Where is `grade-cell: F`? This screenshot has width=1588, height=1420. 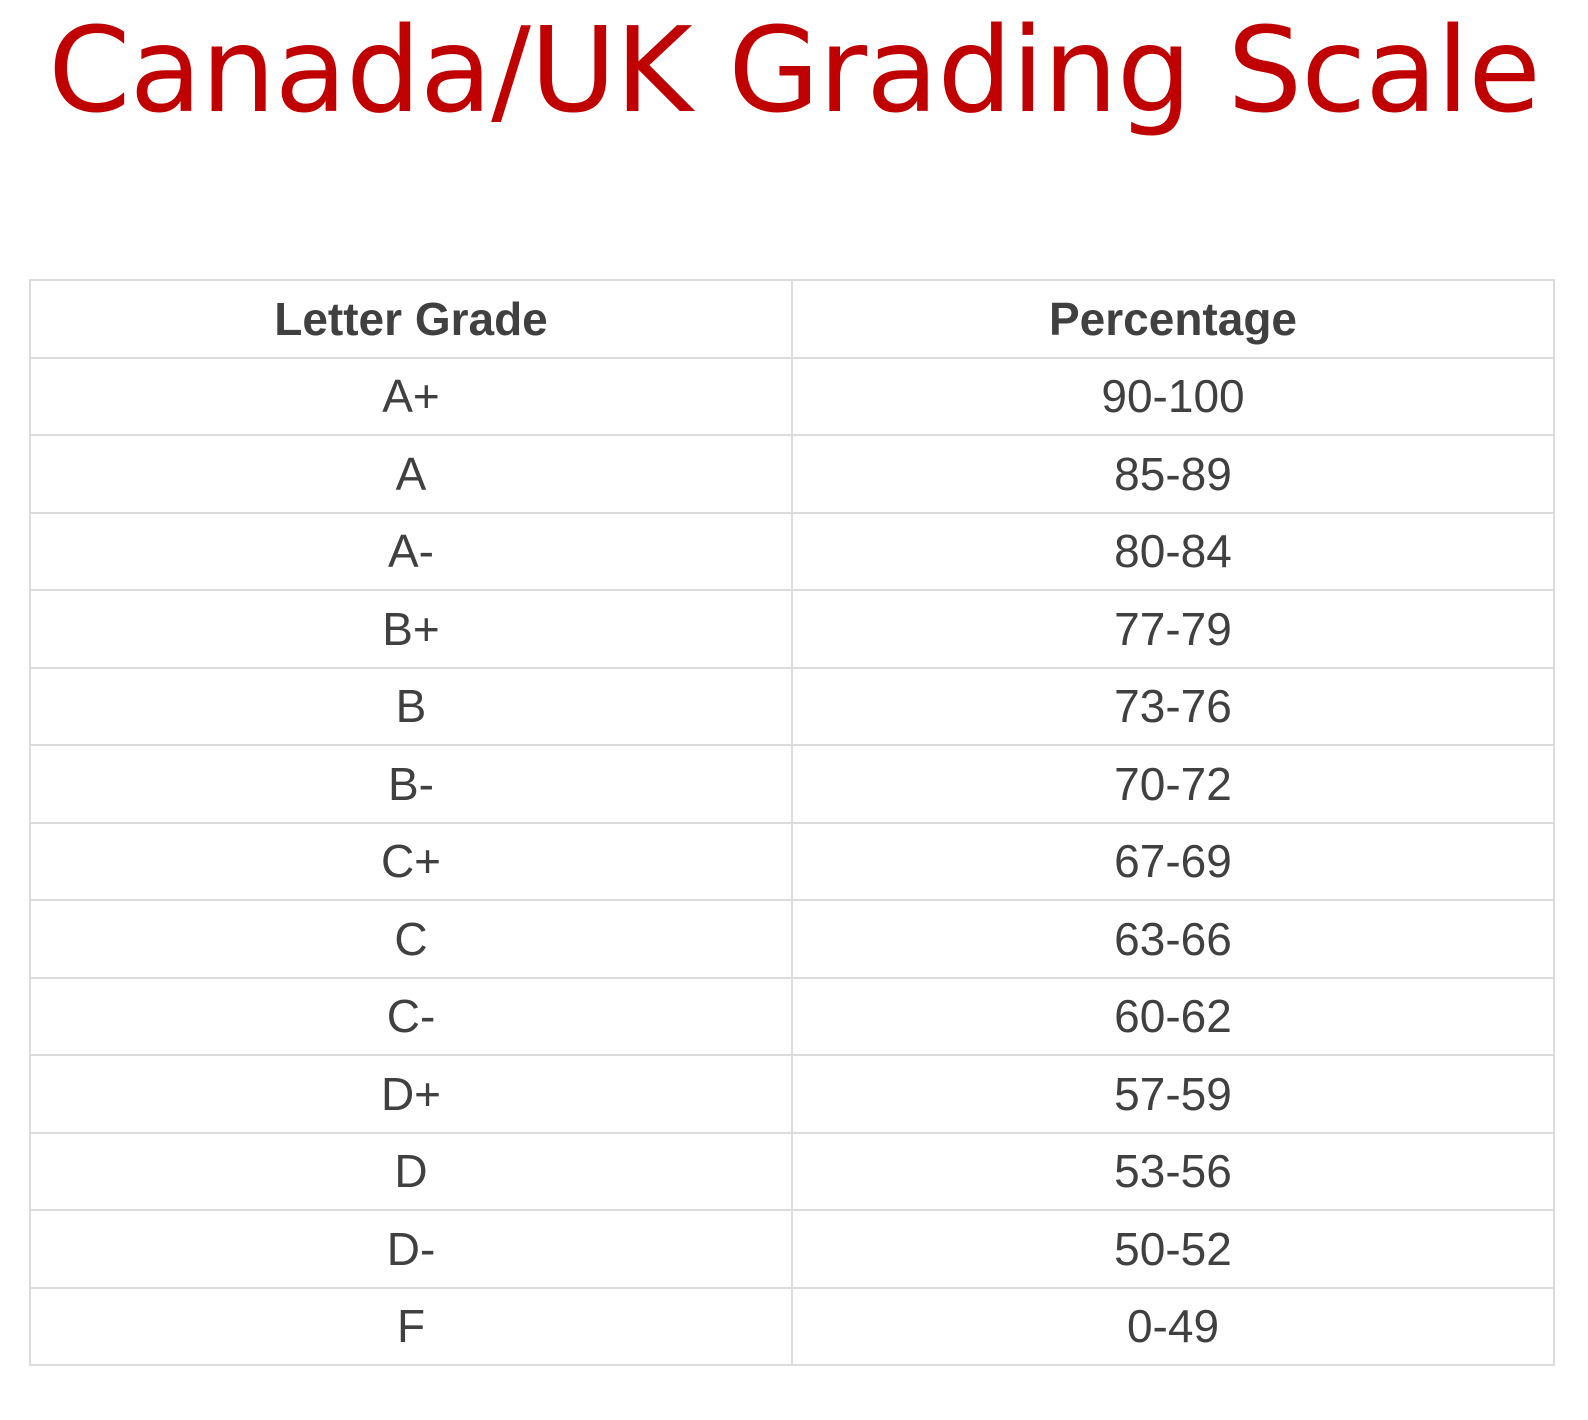 grade-cell: F is located at coordinates (411, 1326).